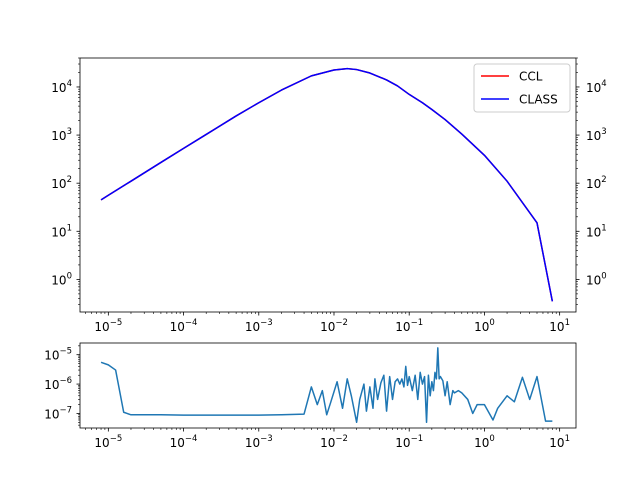 The image size is (640, 480). I want to click on legend-label-ccl: CCL, so click(531, 77).